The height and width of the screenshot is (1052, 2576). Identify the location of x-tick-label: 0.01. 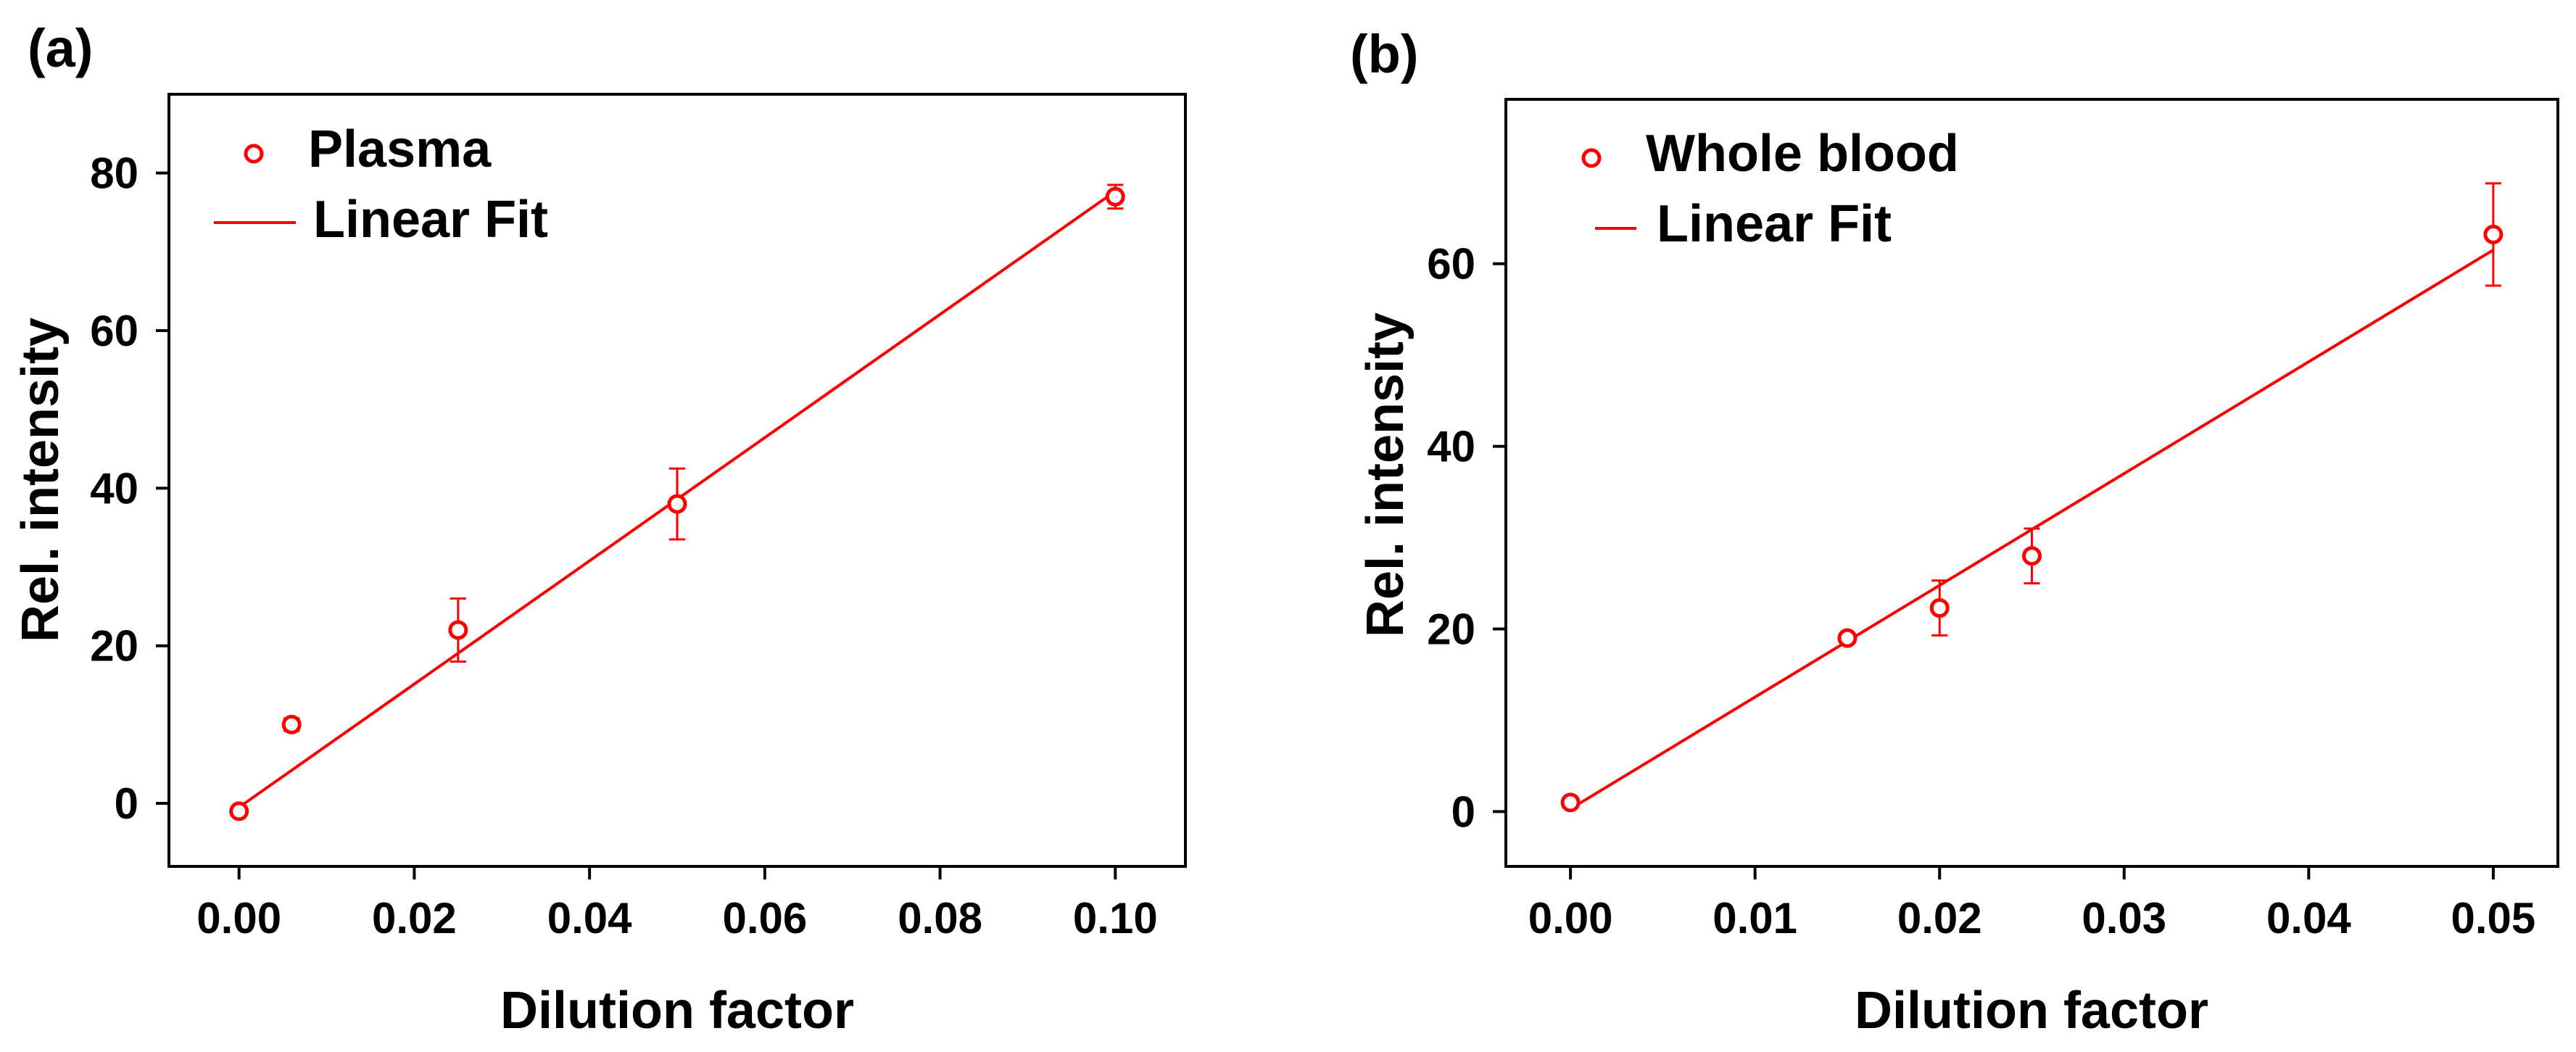
(1754, 918).